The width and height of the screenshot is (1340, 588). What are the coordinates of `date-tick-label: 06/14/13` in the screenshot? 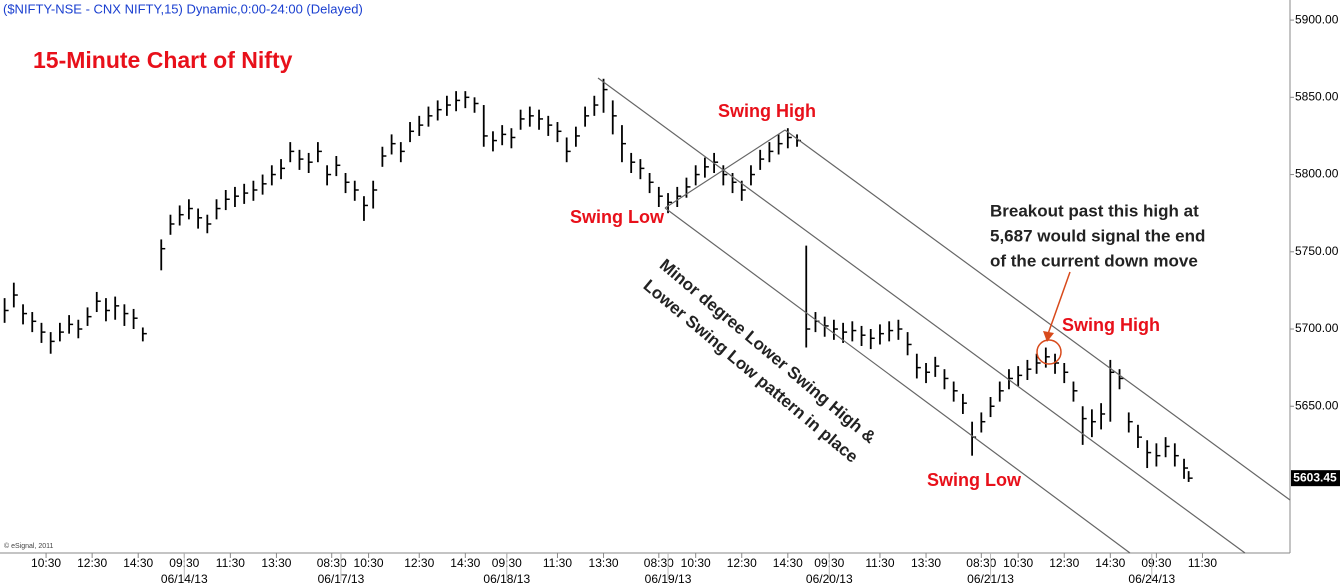 It's located at (184, 579).